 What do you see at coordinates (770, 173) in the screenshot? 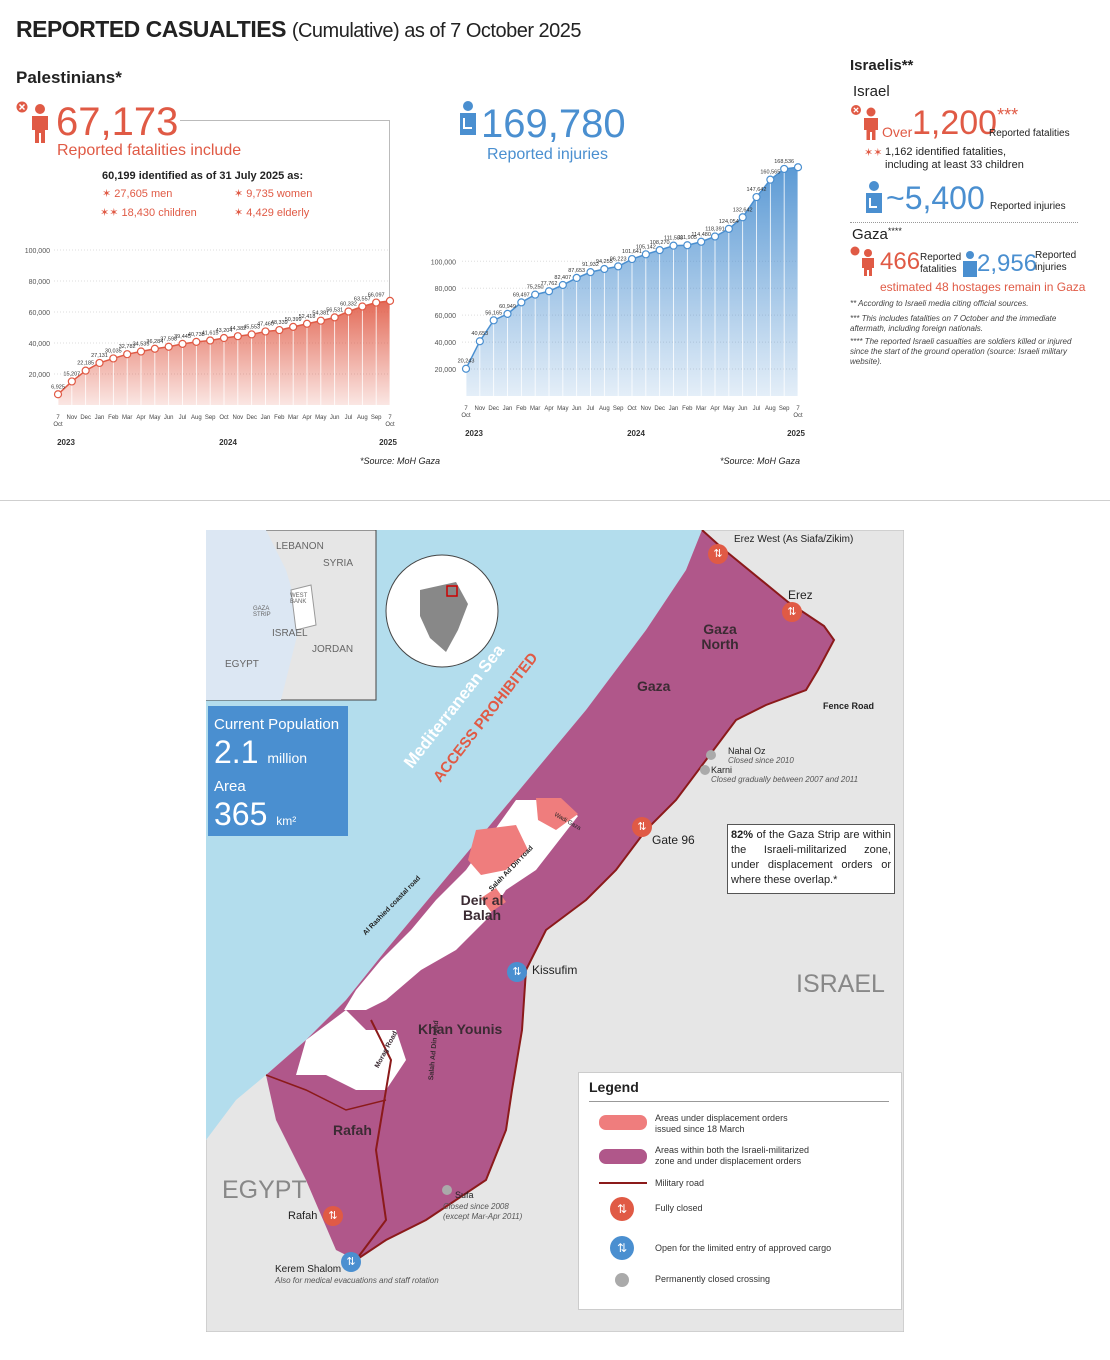
I see `data-label: 160,565` at bounding box center [770, 173].